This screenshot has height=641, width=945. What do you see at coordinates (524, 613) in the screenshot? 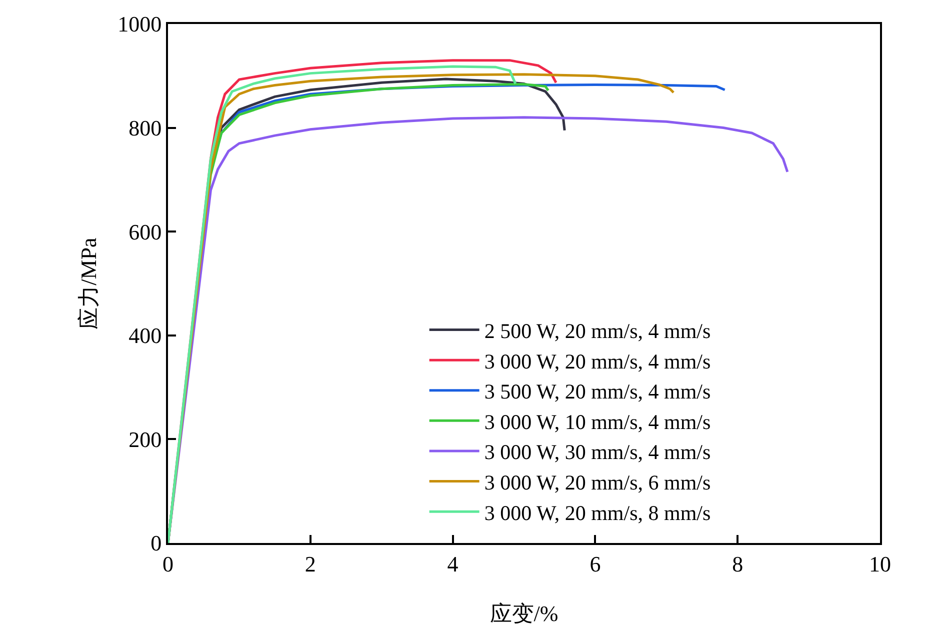
I see `x-axis-title: 应变/%` at bounding box center [524, 613].